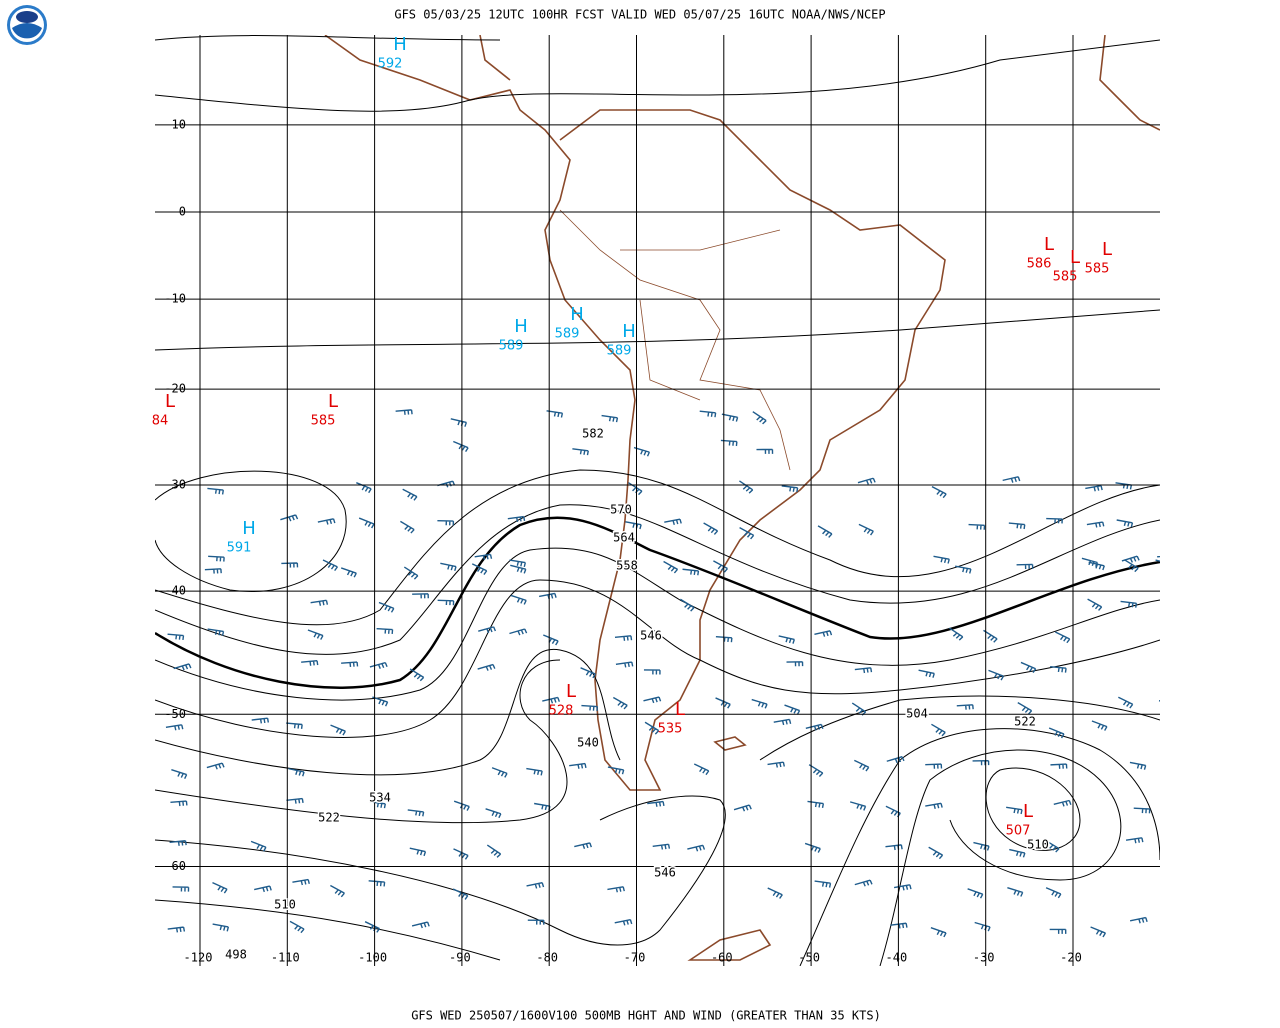  What do you see at coordinates (627, 566) in the screenshot?
I see `contour-label: 558` at bounding box center [627, 566].